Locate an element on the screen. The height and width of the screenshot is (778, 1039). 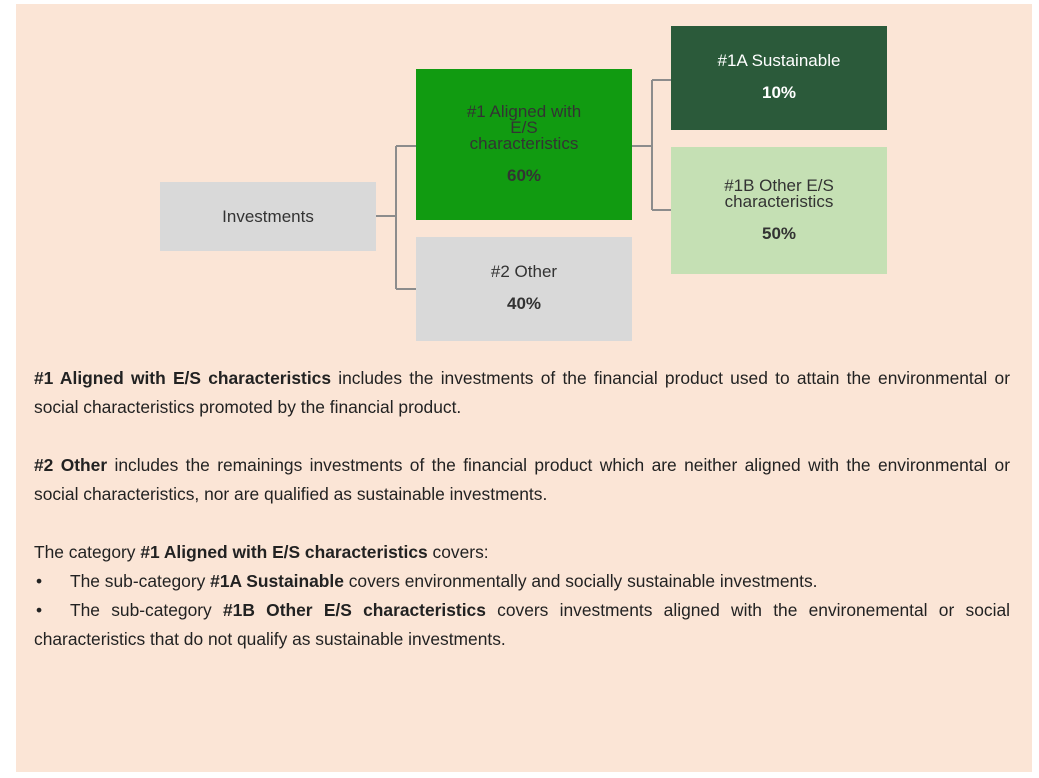
node-share: 40% is located at coordinates (524, 303).